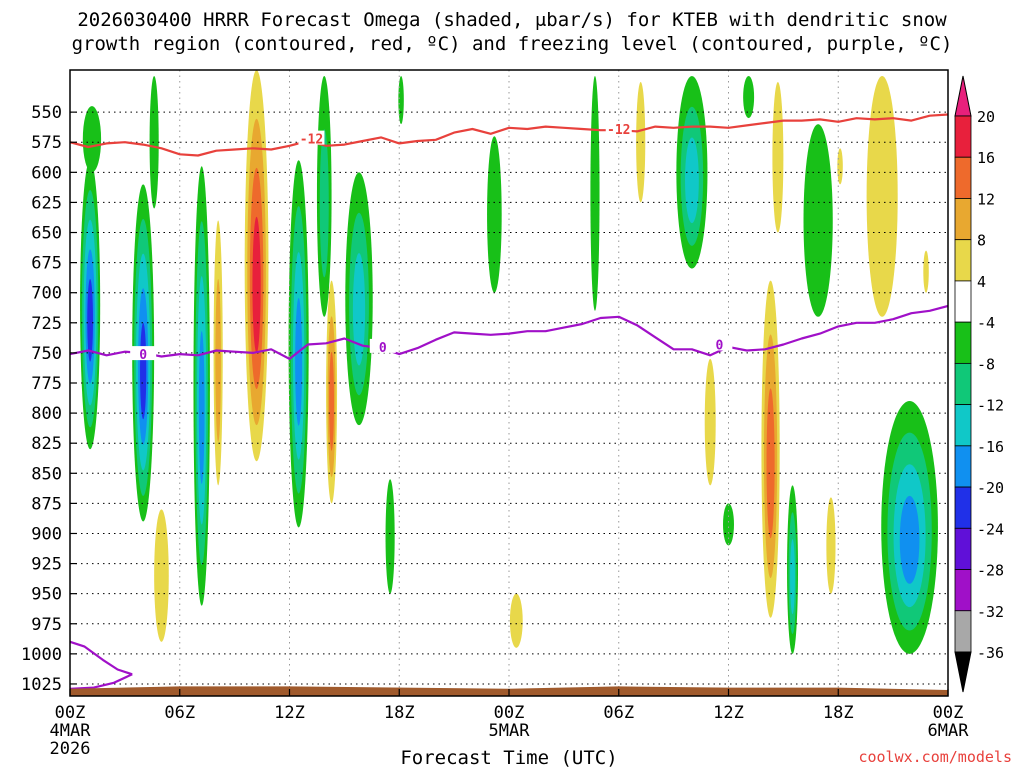 The width and height of the screenshot is (1024, 768). What do you see at coordinates (986, 364) in the screenshot?
I see `colorbar-label-6: -8` at bounding box center [986, 364].